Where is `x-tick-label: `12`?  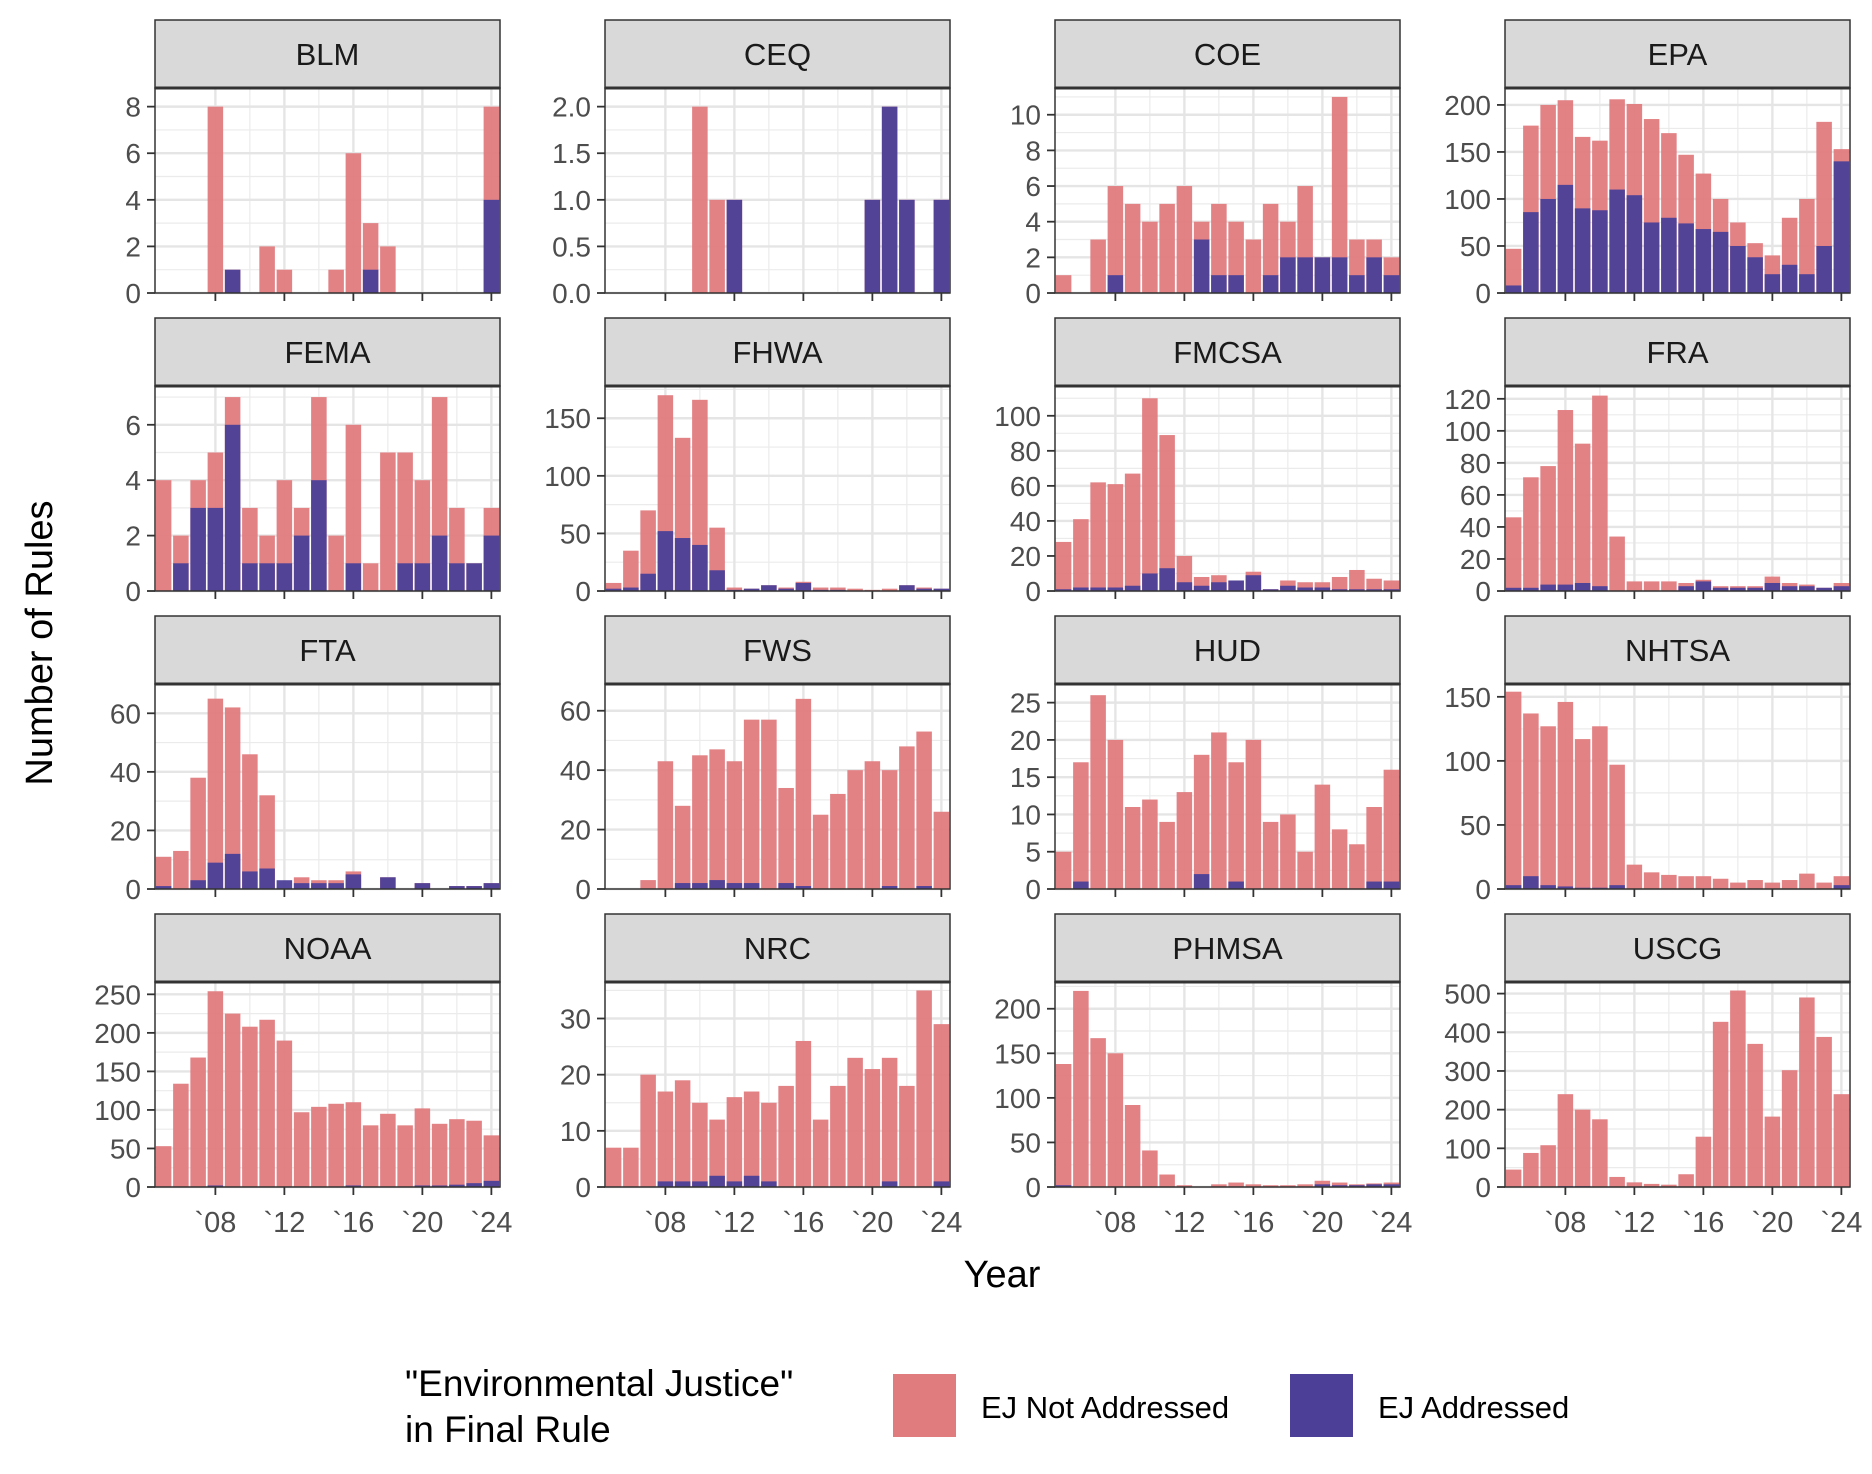 x-tick-label: `12 is located at coordinates (1184, 1223).